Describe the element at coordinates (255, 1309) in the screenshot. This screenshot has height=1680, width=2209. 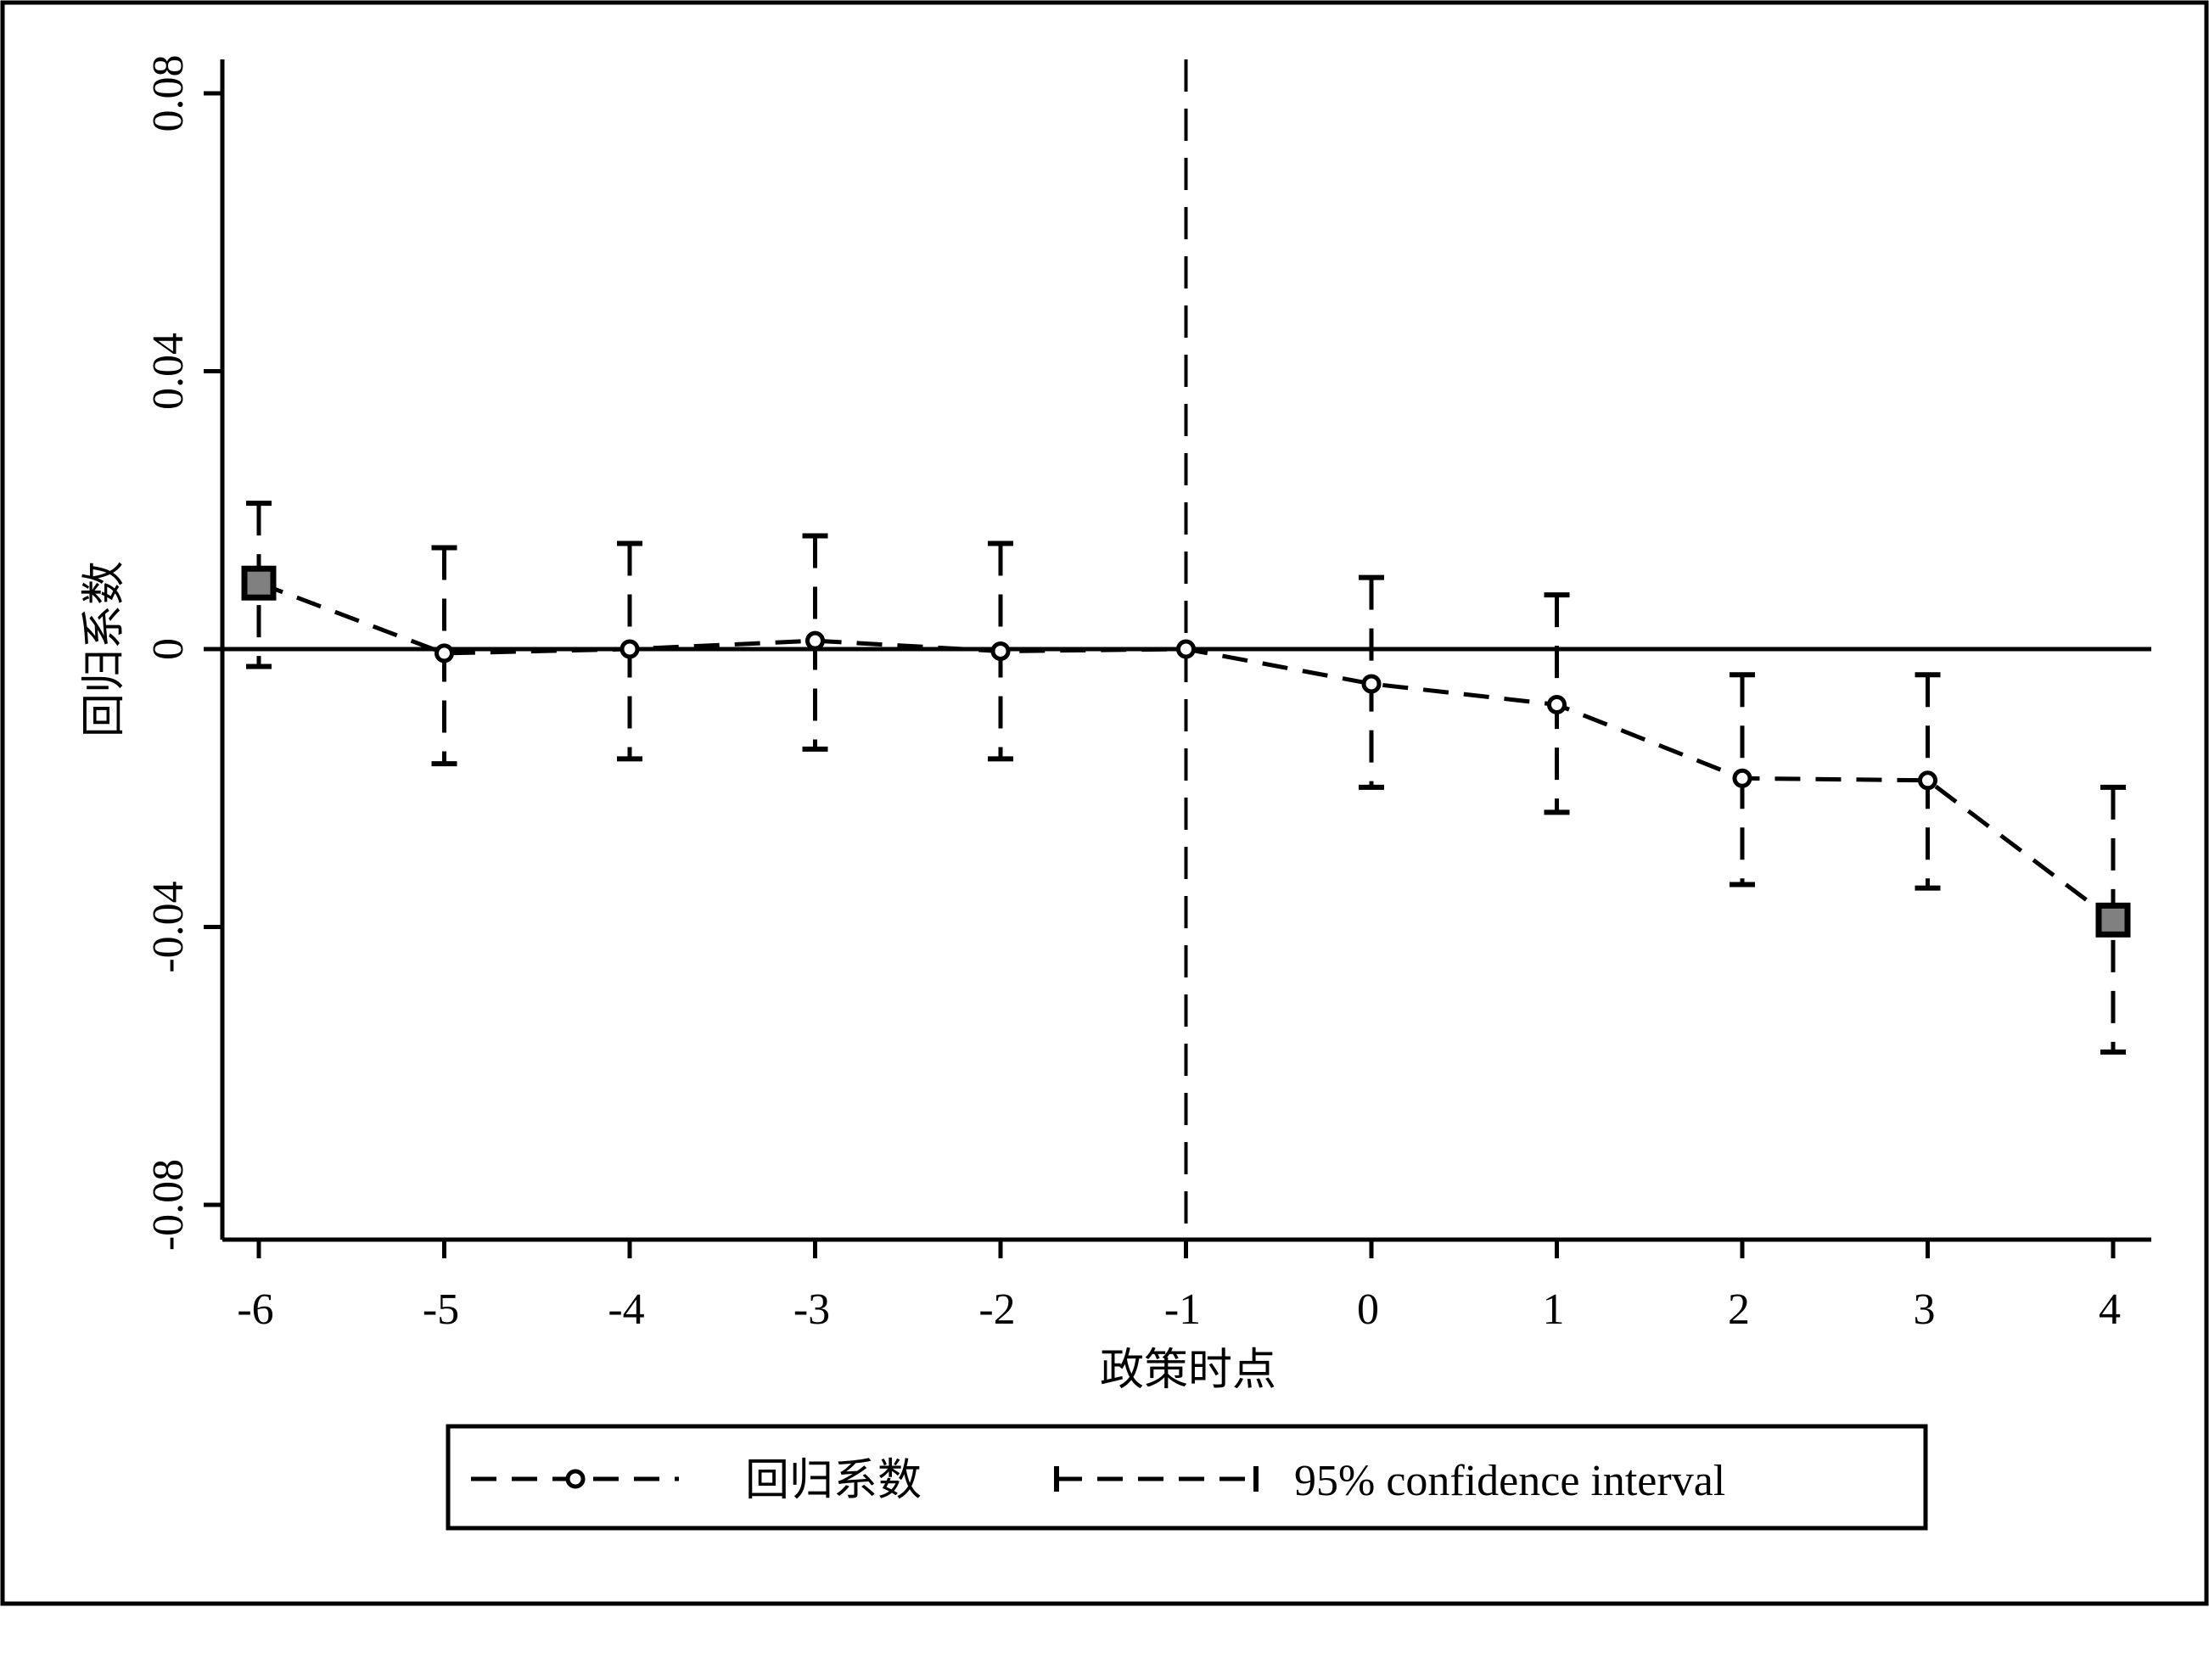
I see `x-tick-label: -6` at that location.